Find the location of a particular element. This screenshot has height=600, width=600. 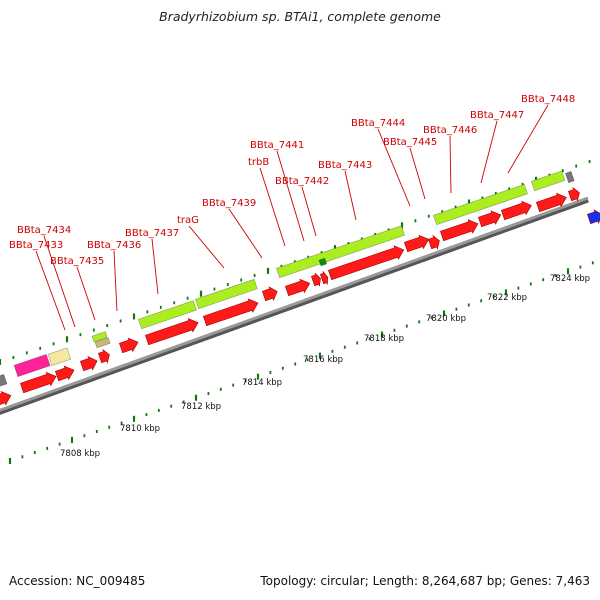

gray-gene-left is located at coordinates (4, 381).